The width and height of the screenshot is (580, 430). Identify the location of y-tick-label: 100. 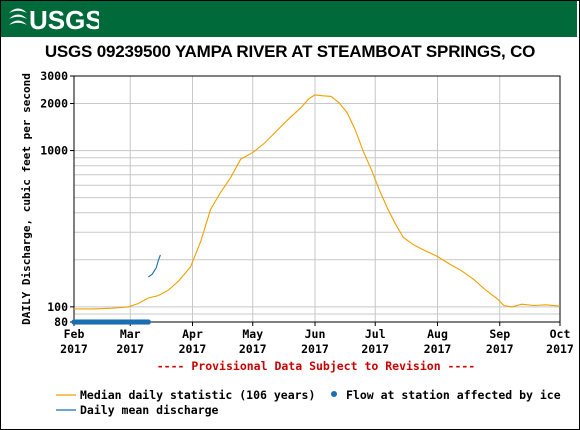
(57, 307).